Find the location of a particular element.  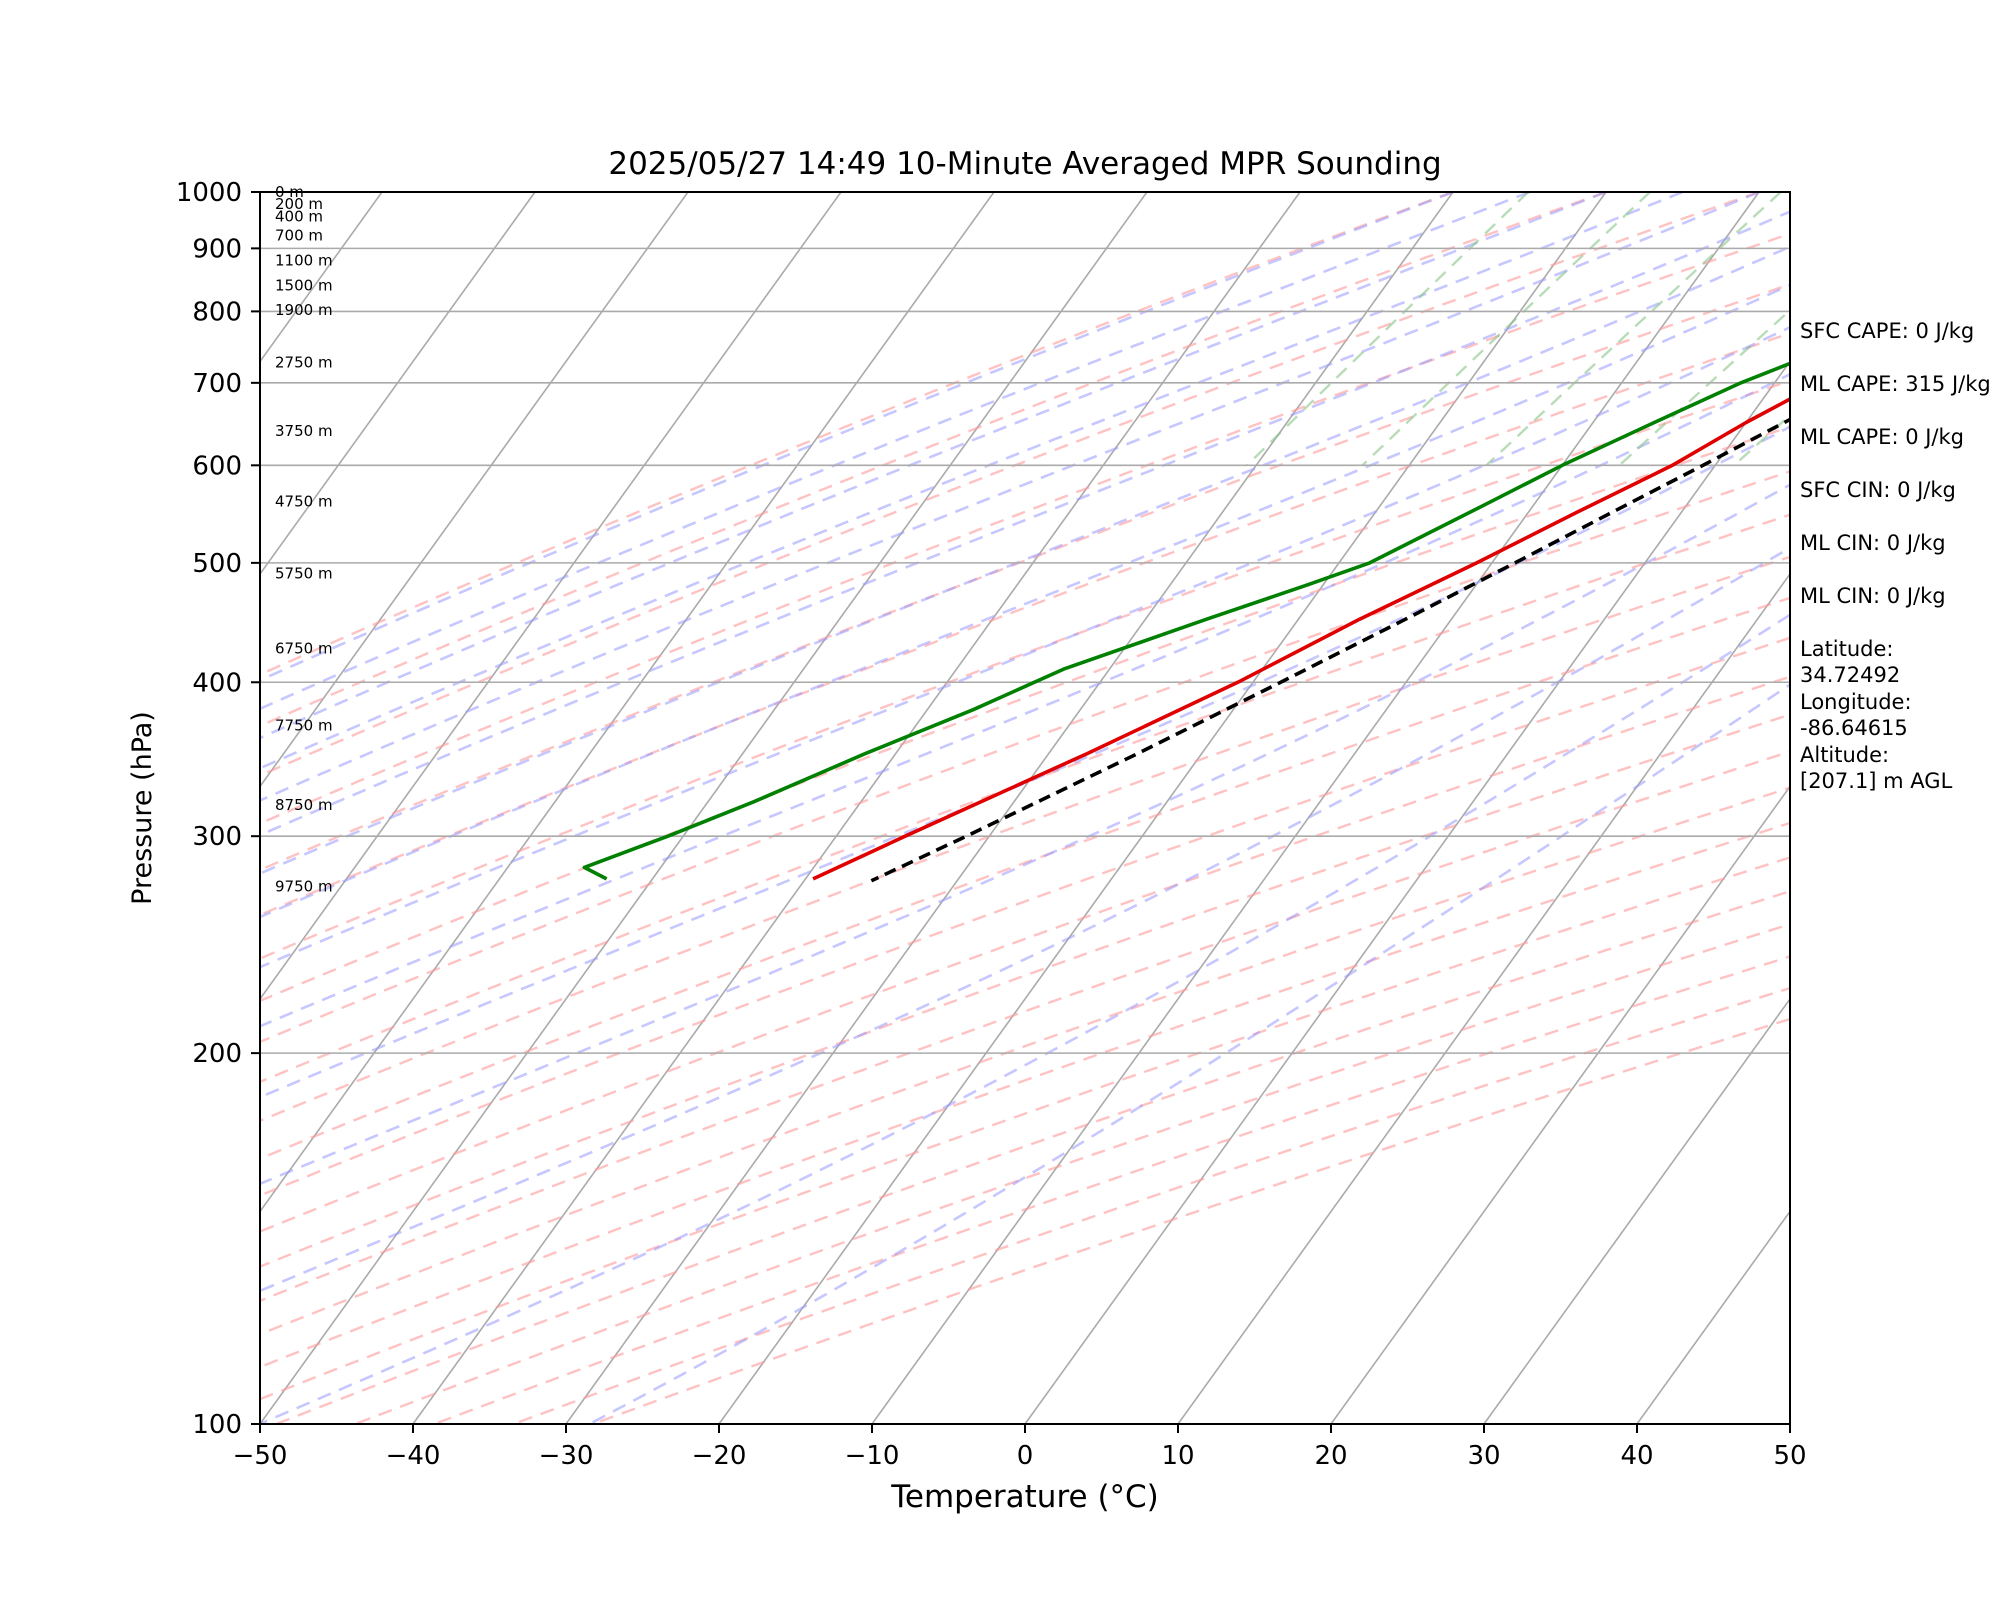

y-tick-label: 900 is located at coordinates (217, 249).